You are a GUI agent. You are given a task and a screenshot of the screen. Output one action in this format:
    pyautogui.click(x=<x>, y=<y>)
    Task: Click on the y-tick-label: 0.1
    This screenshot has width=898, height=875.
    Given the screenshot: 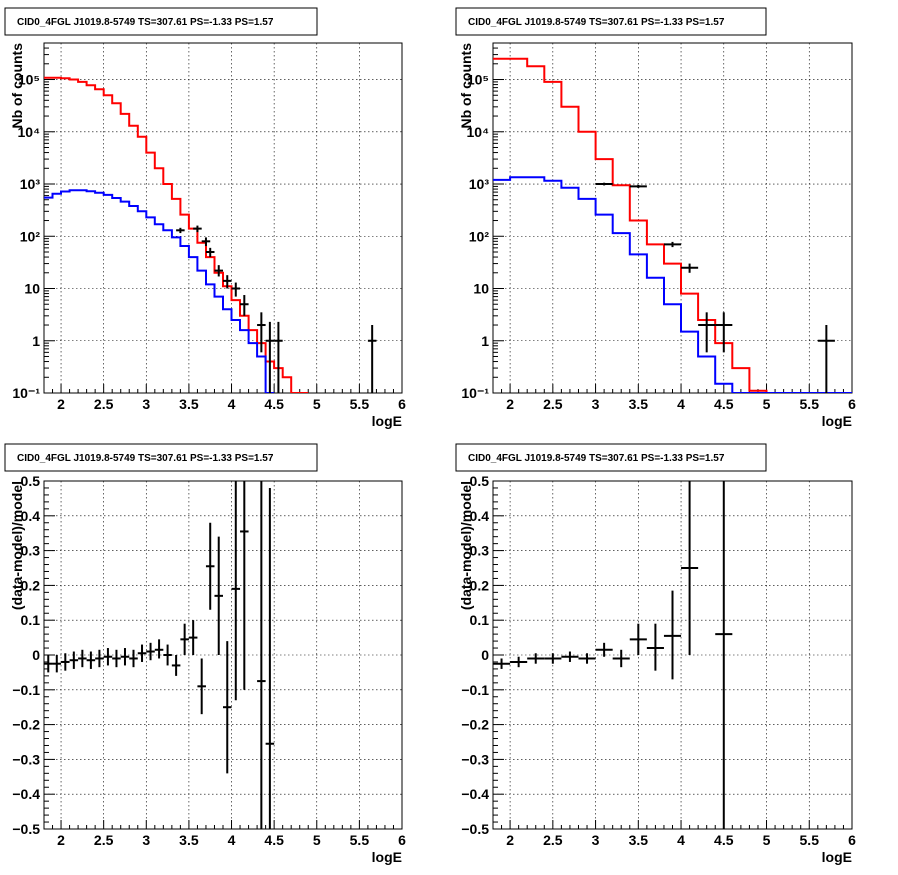 What is the action you would take?
    pyautogui.click(x=480, y=620)
    